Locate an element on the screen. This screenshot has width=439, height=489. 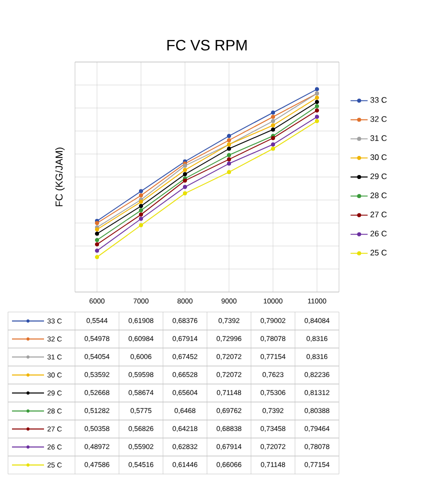
legend-label: 33 C is located at coordinates (378, 100).